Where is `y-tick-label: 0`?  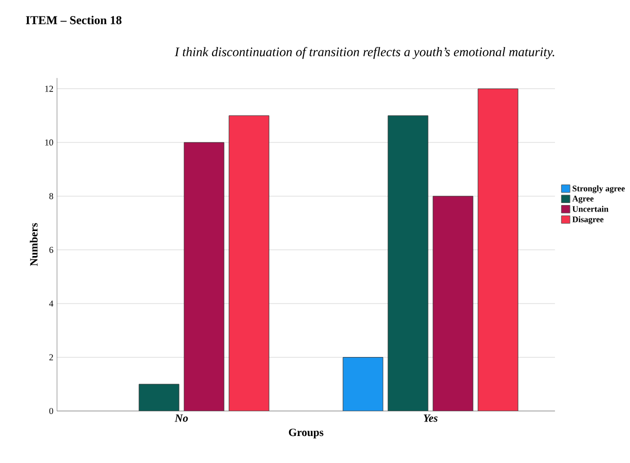 y-tick-label: 0 is located at coordinates (51, 411).